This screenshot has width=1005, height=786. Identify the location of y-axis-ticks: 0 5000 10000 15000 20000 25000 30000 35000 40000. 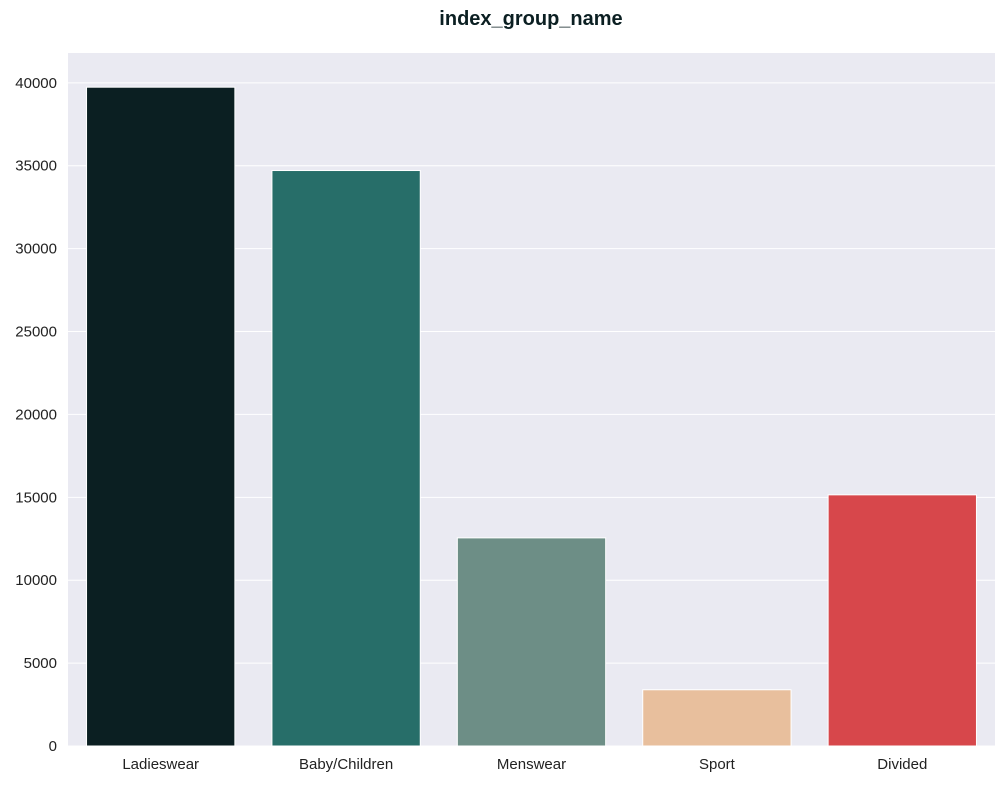
(36, 415).